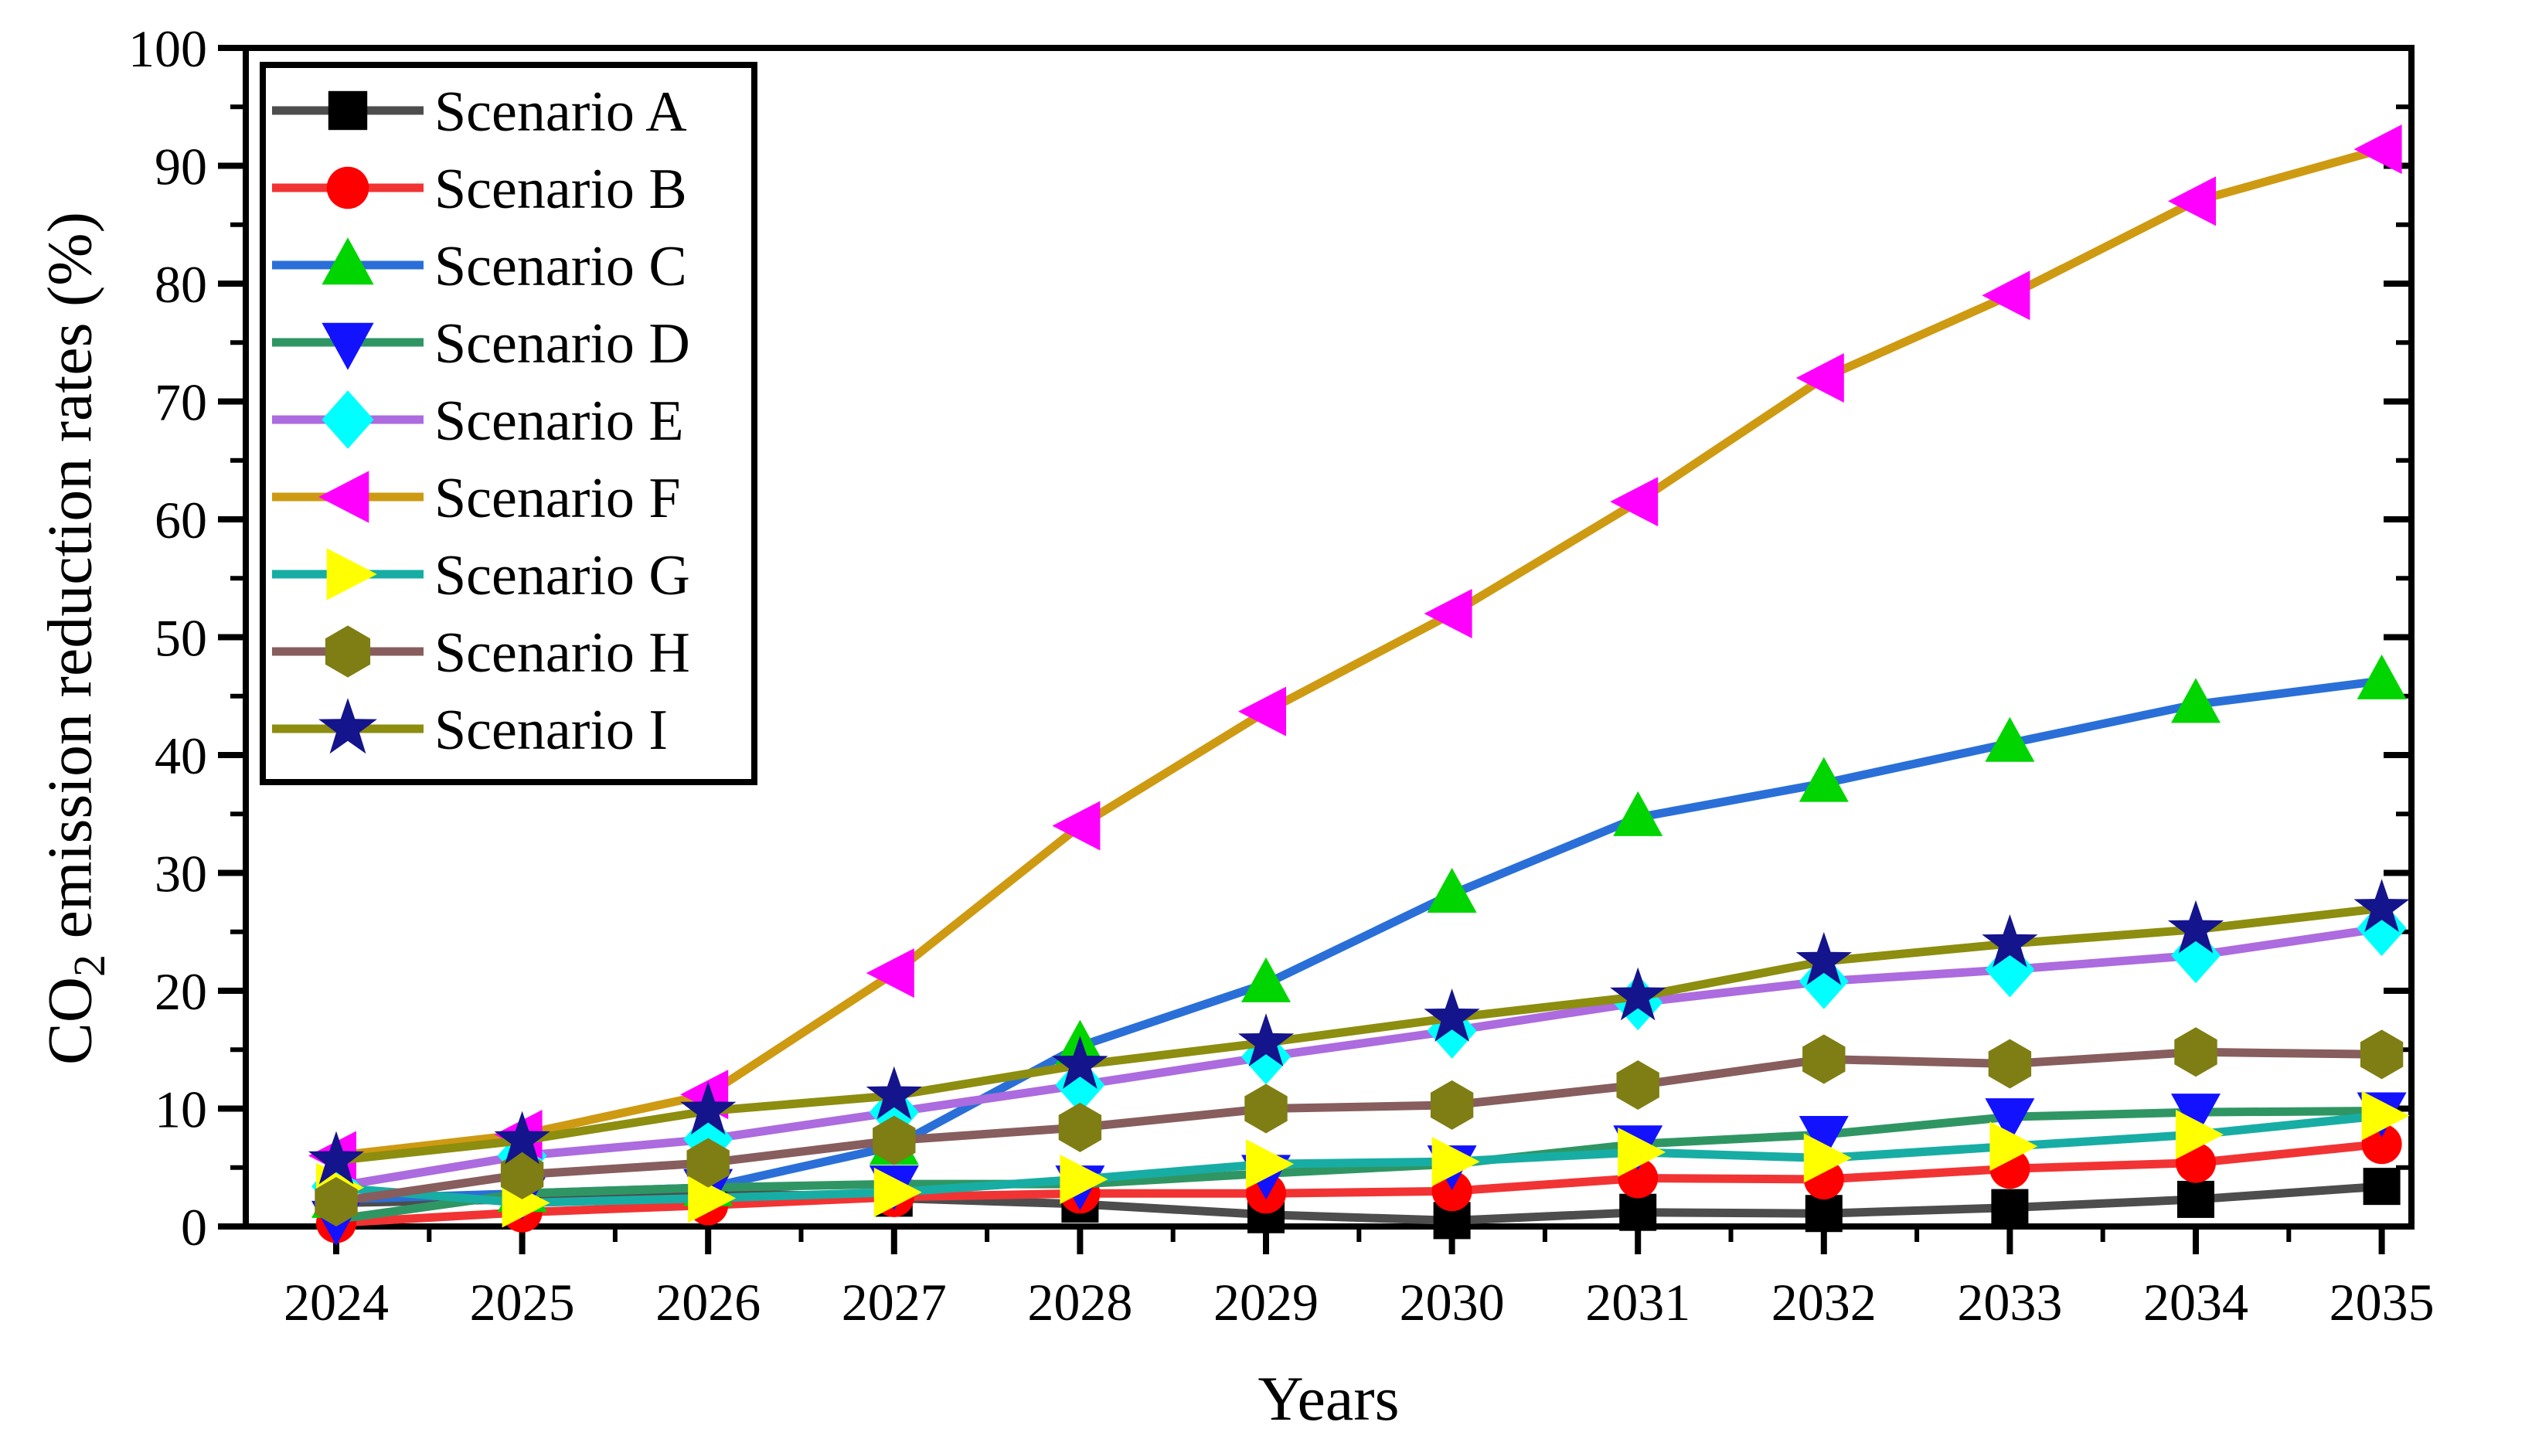  I want to click on legend-item-scenario-g: Scenario G, so click(481, 575).